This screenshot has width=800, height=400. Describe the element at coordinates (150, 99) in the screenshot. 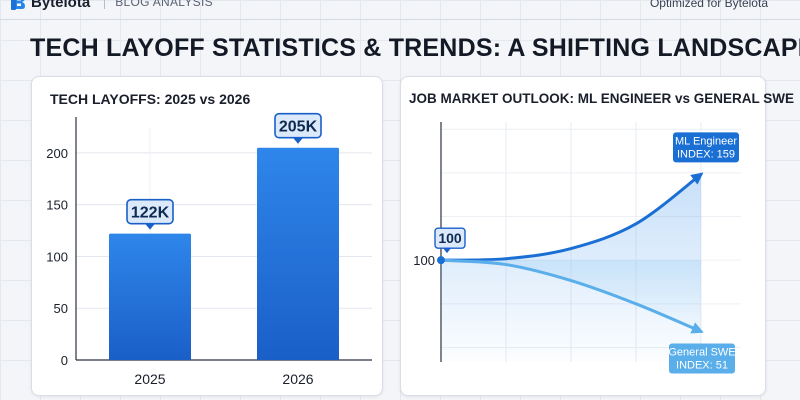

I see `layoffs-chart-title: TECH LAYOFFS: 2025 vs 2026` at that location.